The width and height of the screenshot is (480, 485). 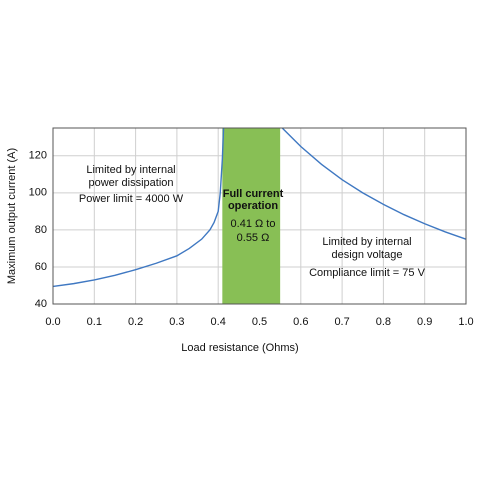 What do you see at coordinates (41, 230) in the screenshot?
I see `y-tick-label: 80` at bounding box center [41, 230].